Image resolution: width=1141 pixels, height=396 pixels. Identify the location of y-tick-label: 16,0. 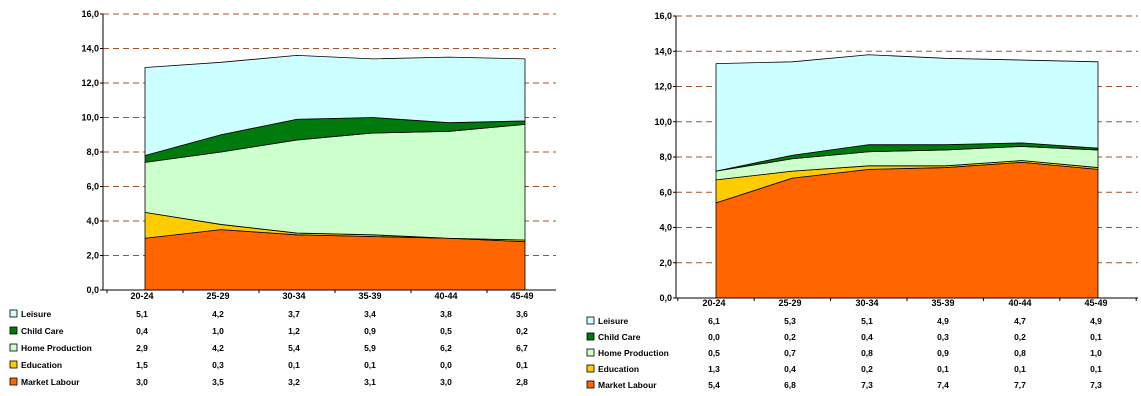
(663, 16).